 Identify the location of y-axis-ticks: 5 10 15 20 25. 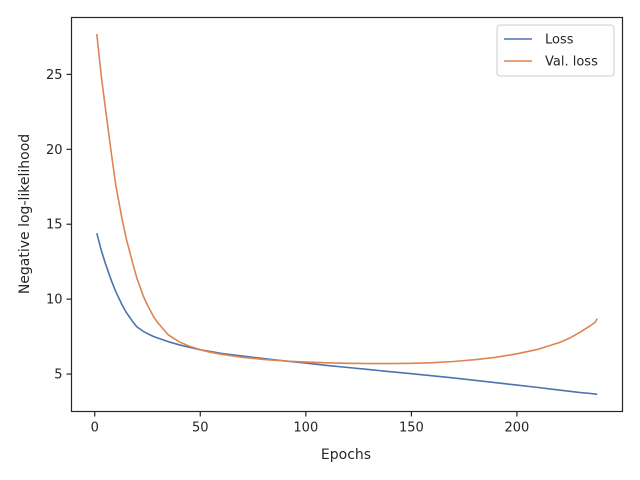
(59, 225).